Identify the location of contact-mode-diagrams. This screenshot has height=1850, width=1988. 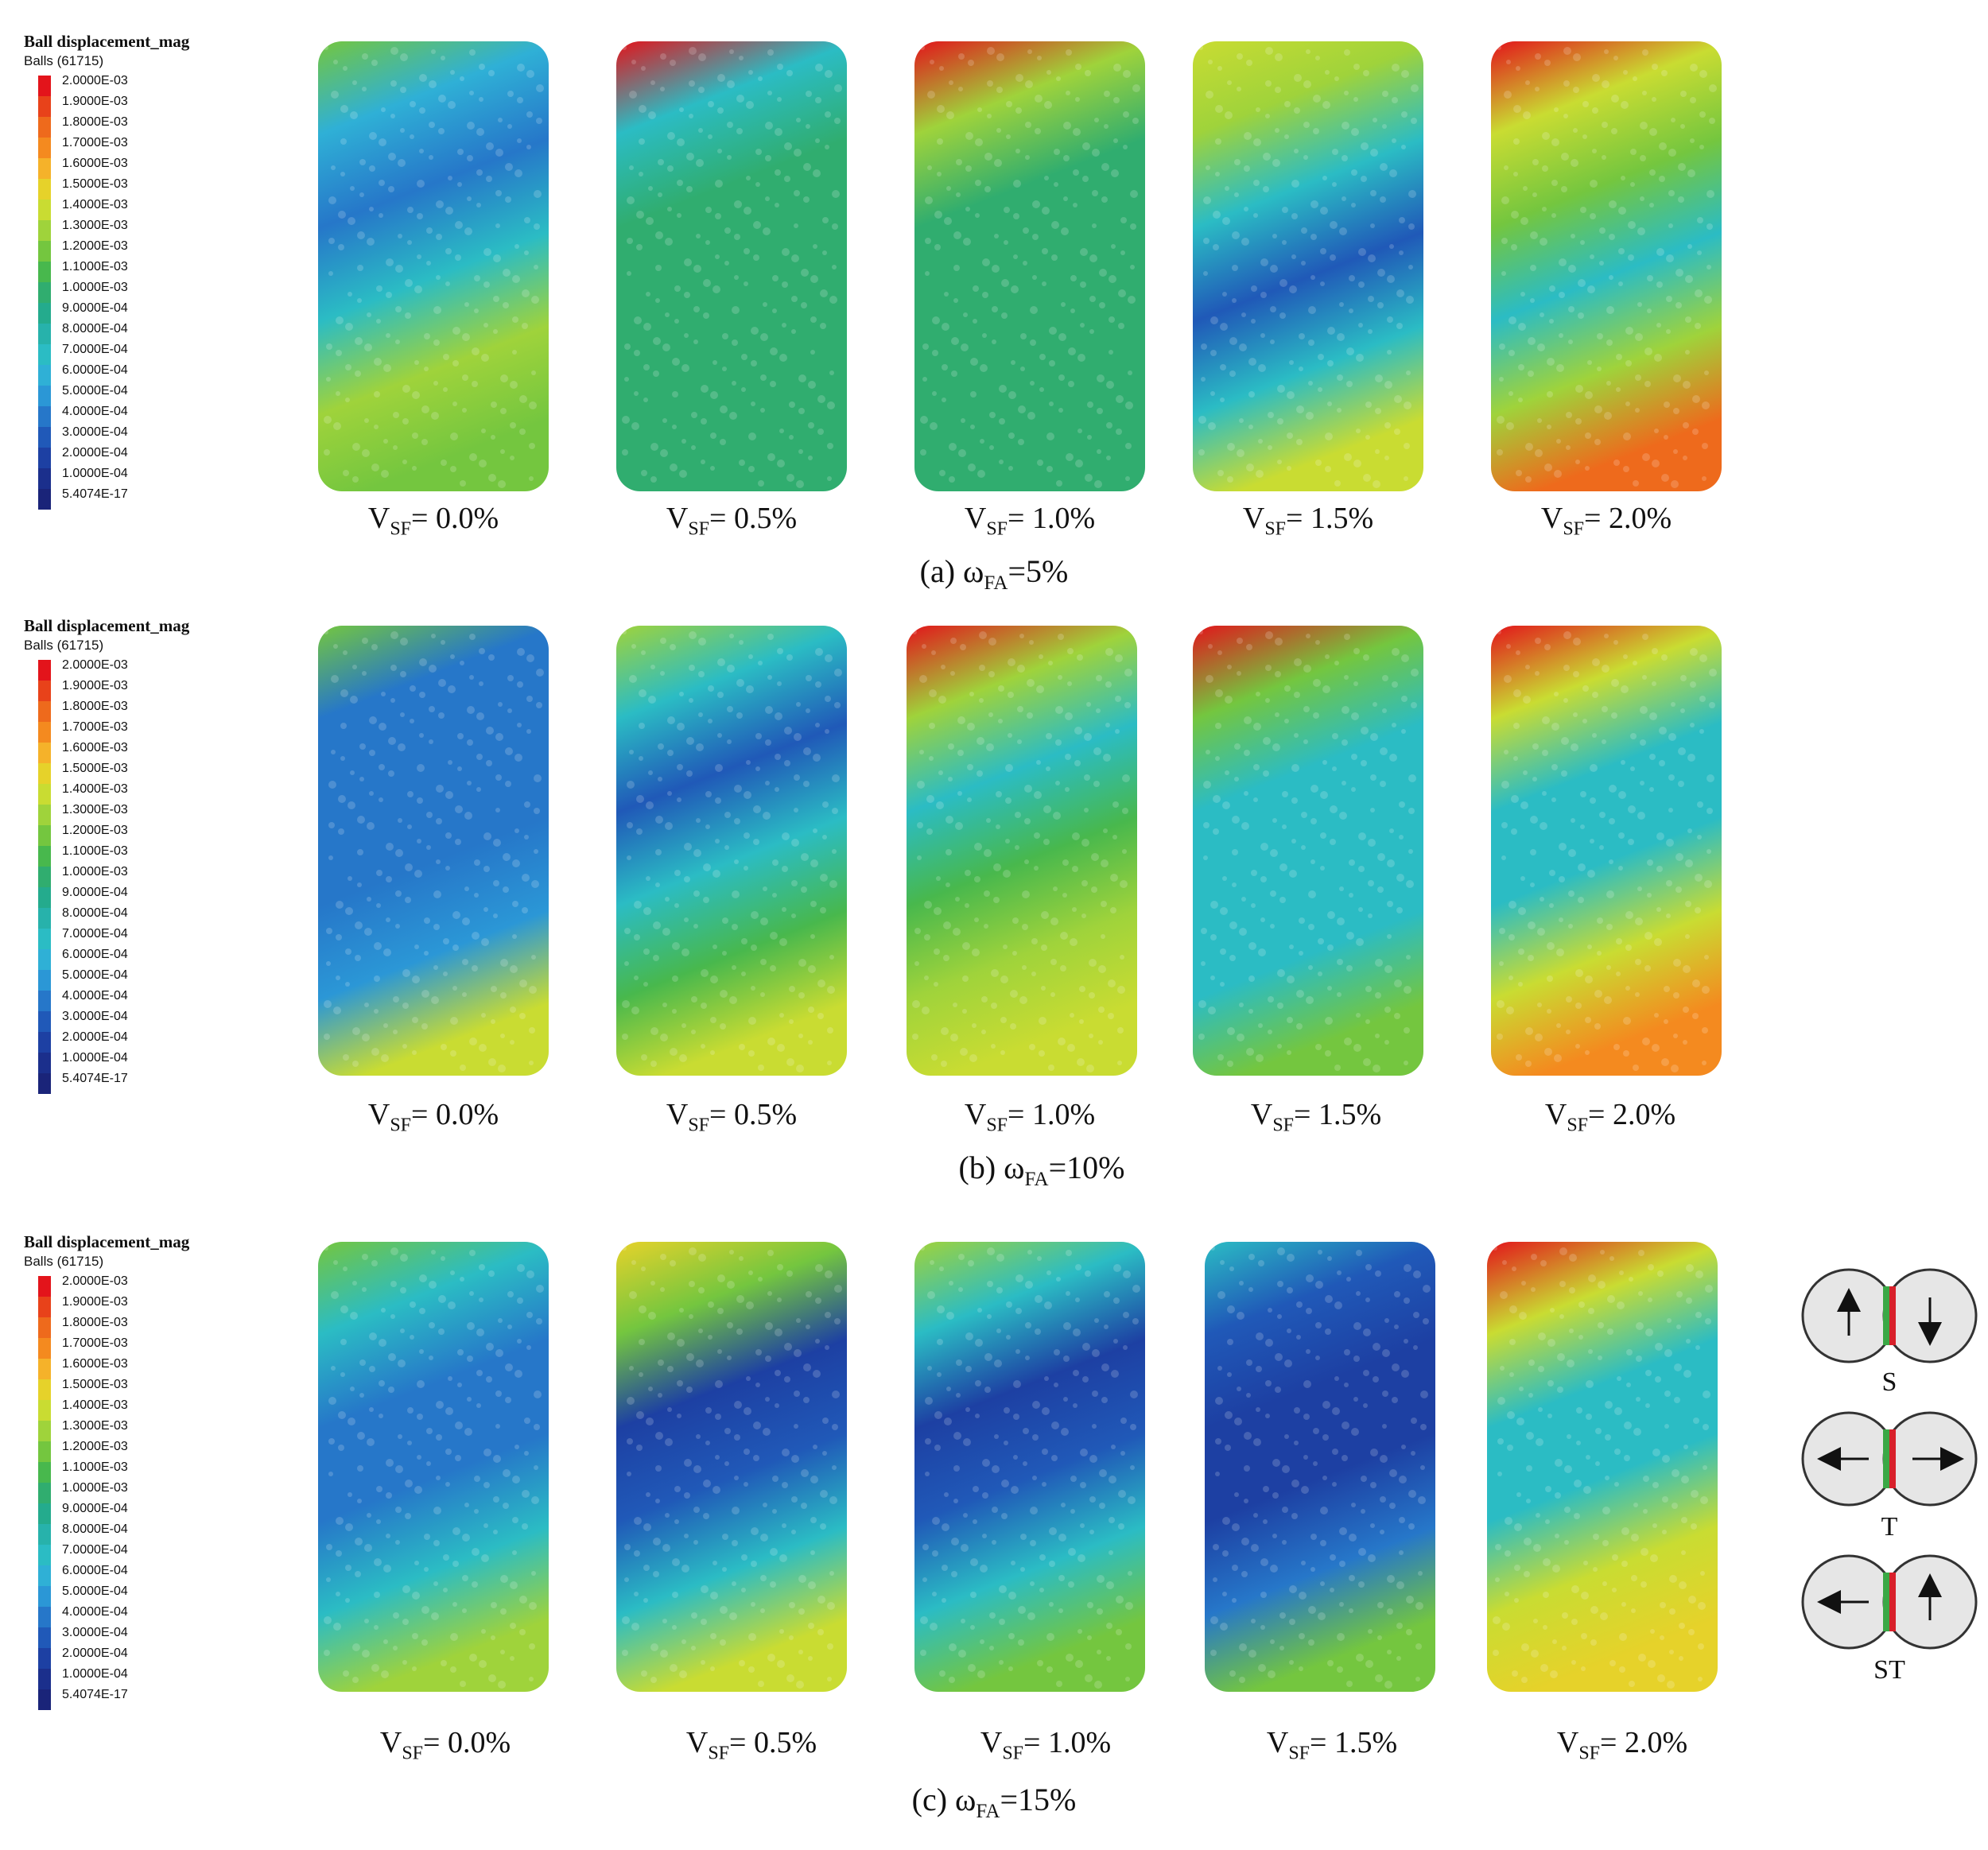
(1889, 1459).